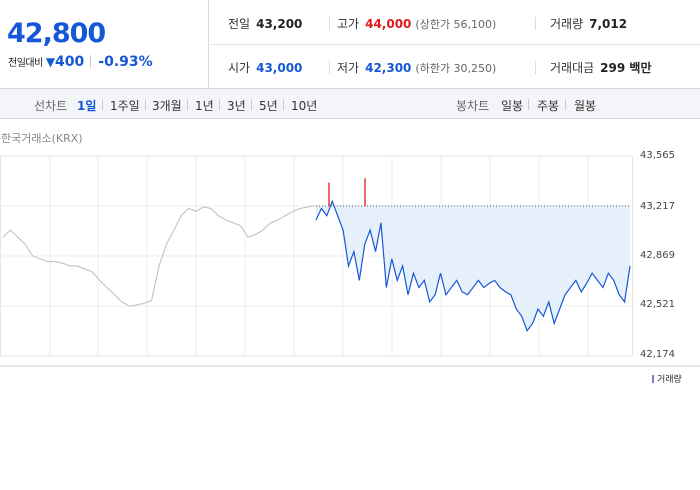  I want to click on tab-1y: 1년, so click(204, 106).